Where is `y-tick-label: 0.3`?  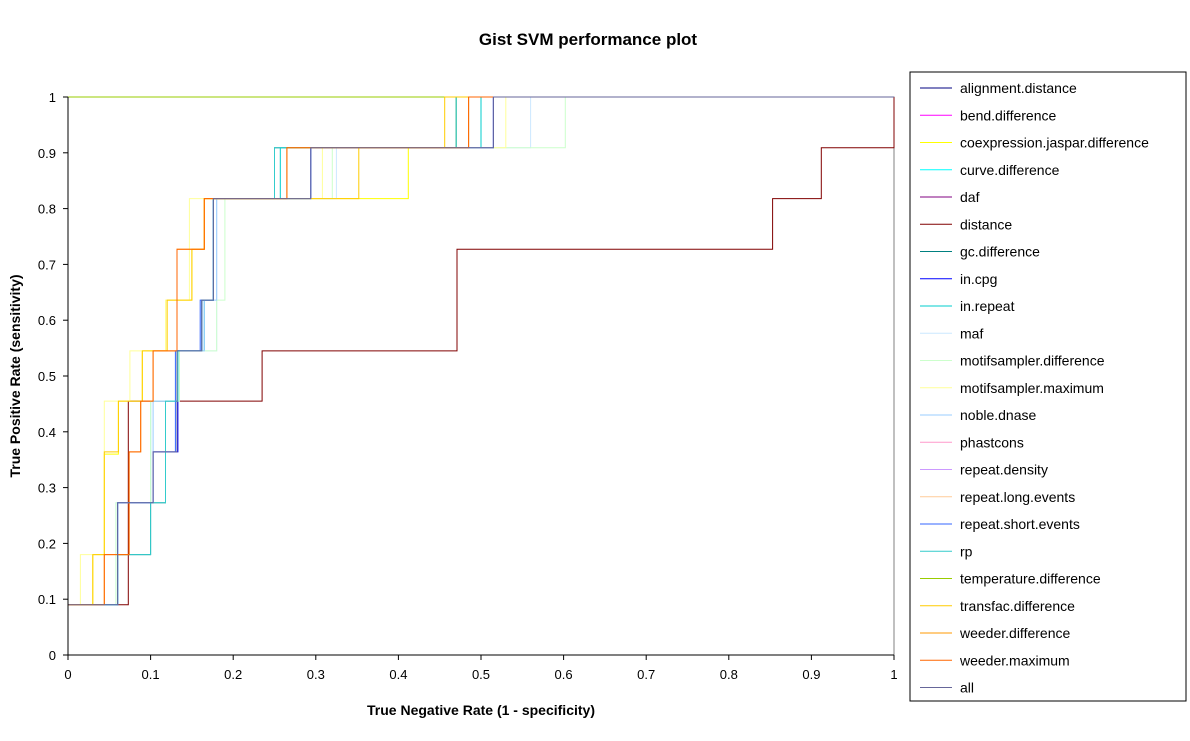 y-tick-label: 0.3 is located at coordinates (47, 488).